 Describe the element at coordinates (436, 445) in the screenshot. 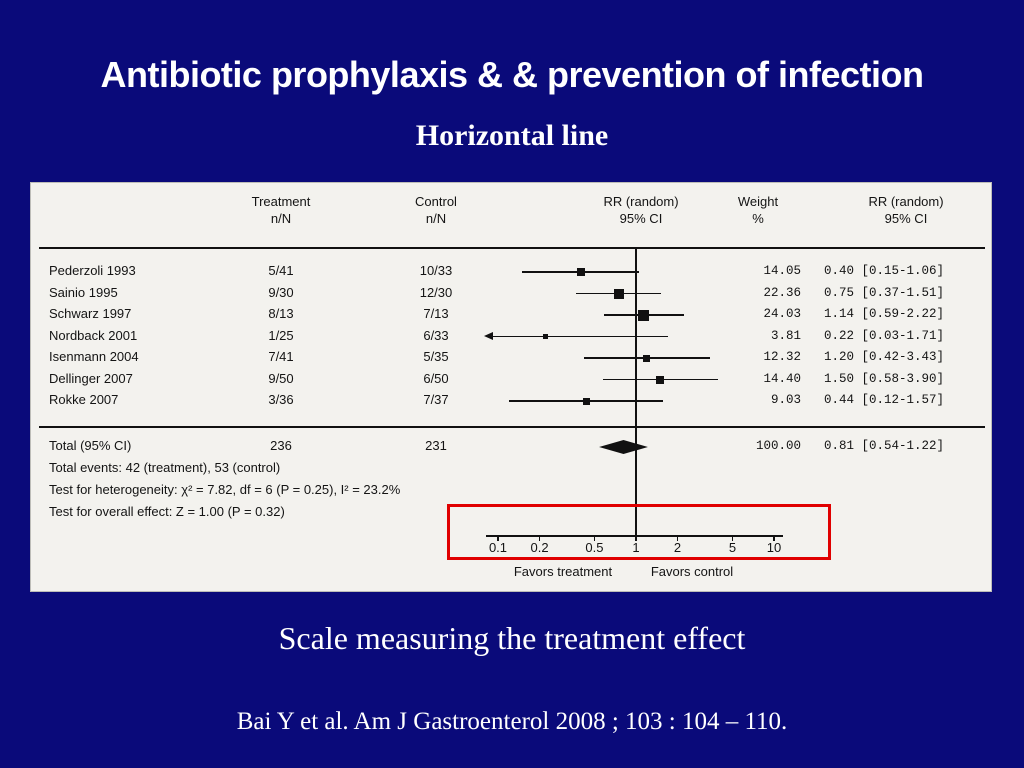

I see `total-control-n: 231` at that location.